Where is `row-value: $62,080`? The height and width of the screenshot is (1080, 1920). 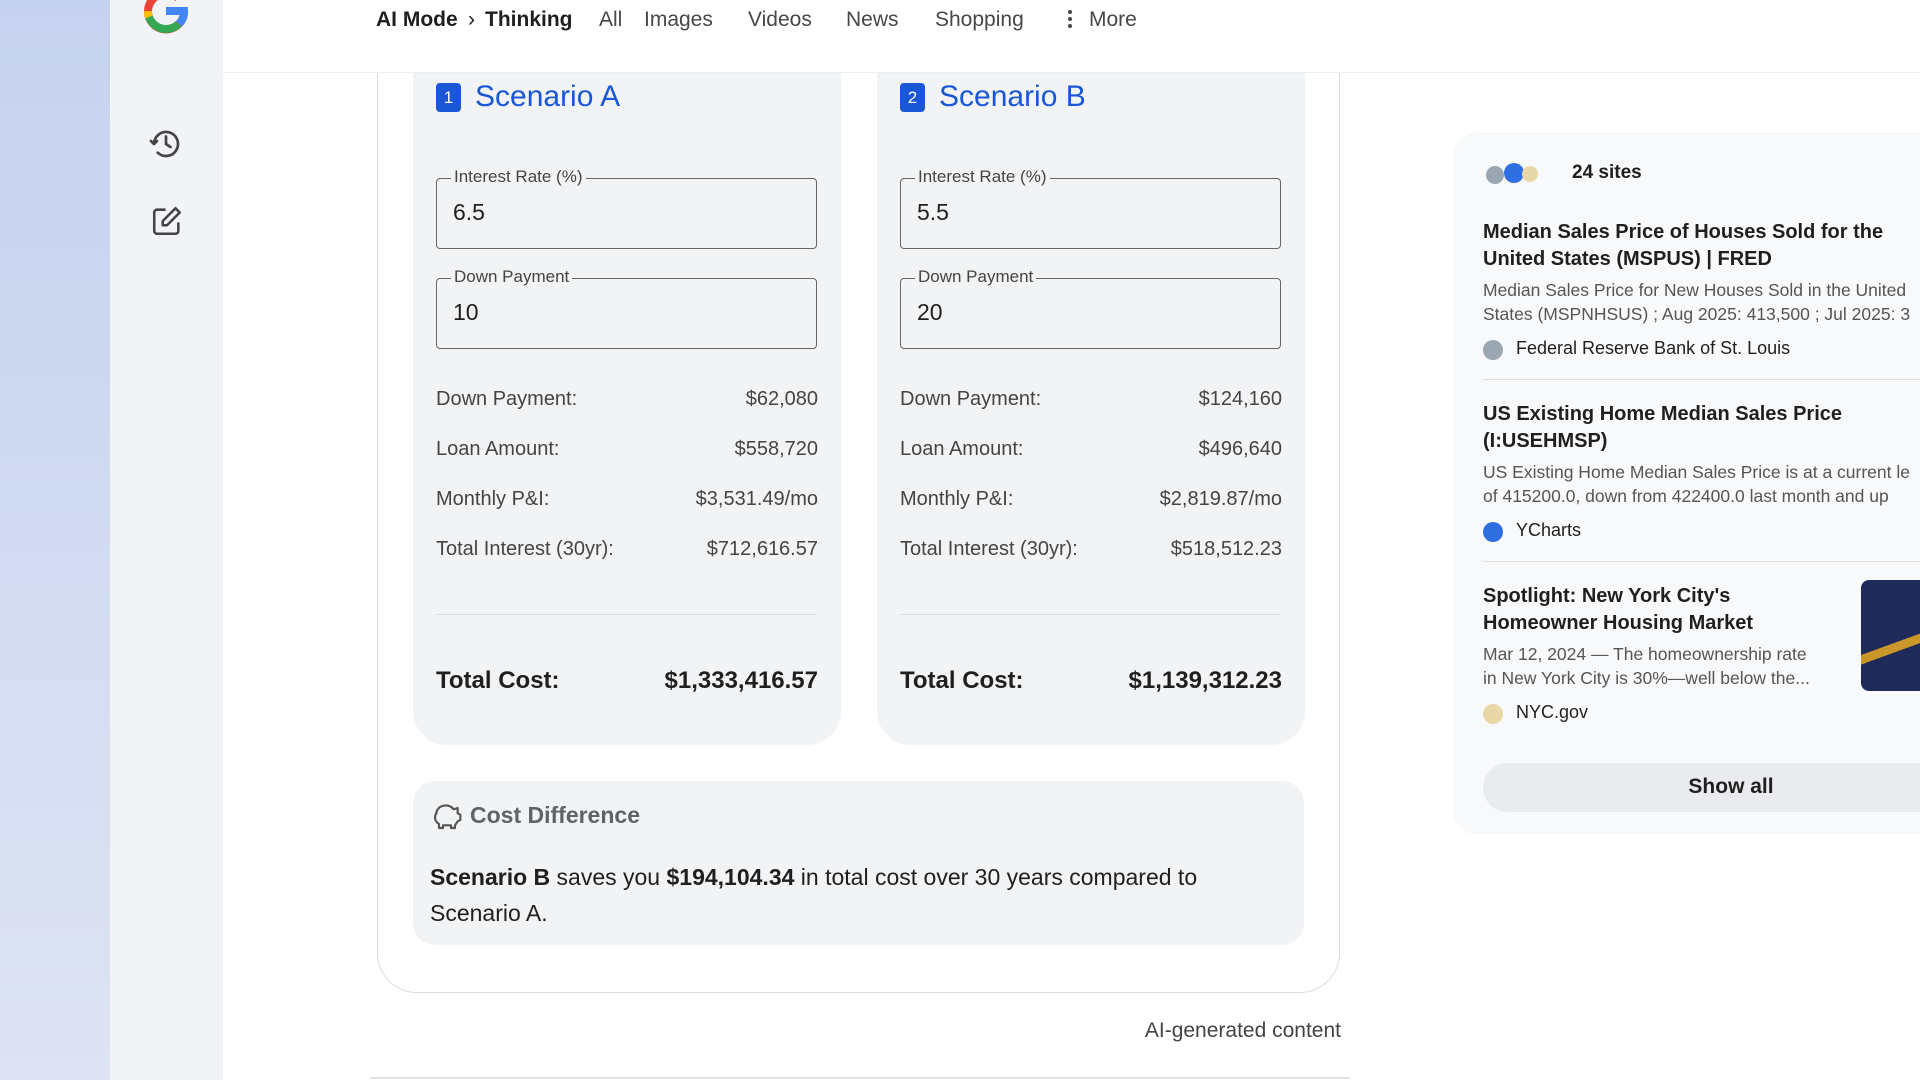 row-value: $62,080 is located at coordinates (781, 399).